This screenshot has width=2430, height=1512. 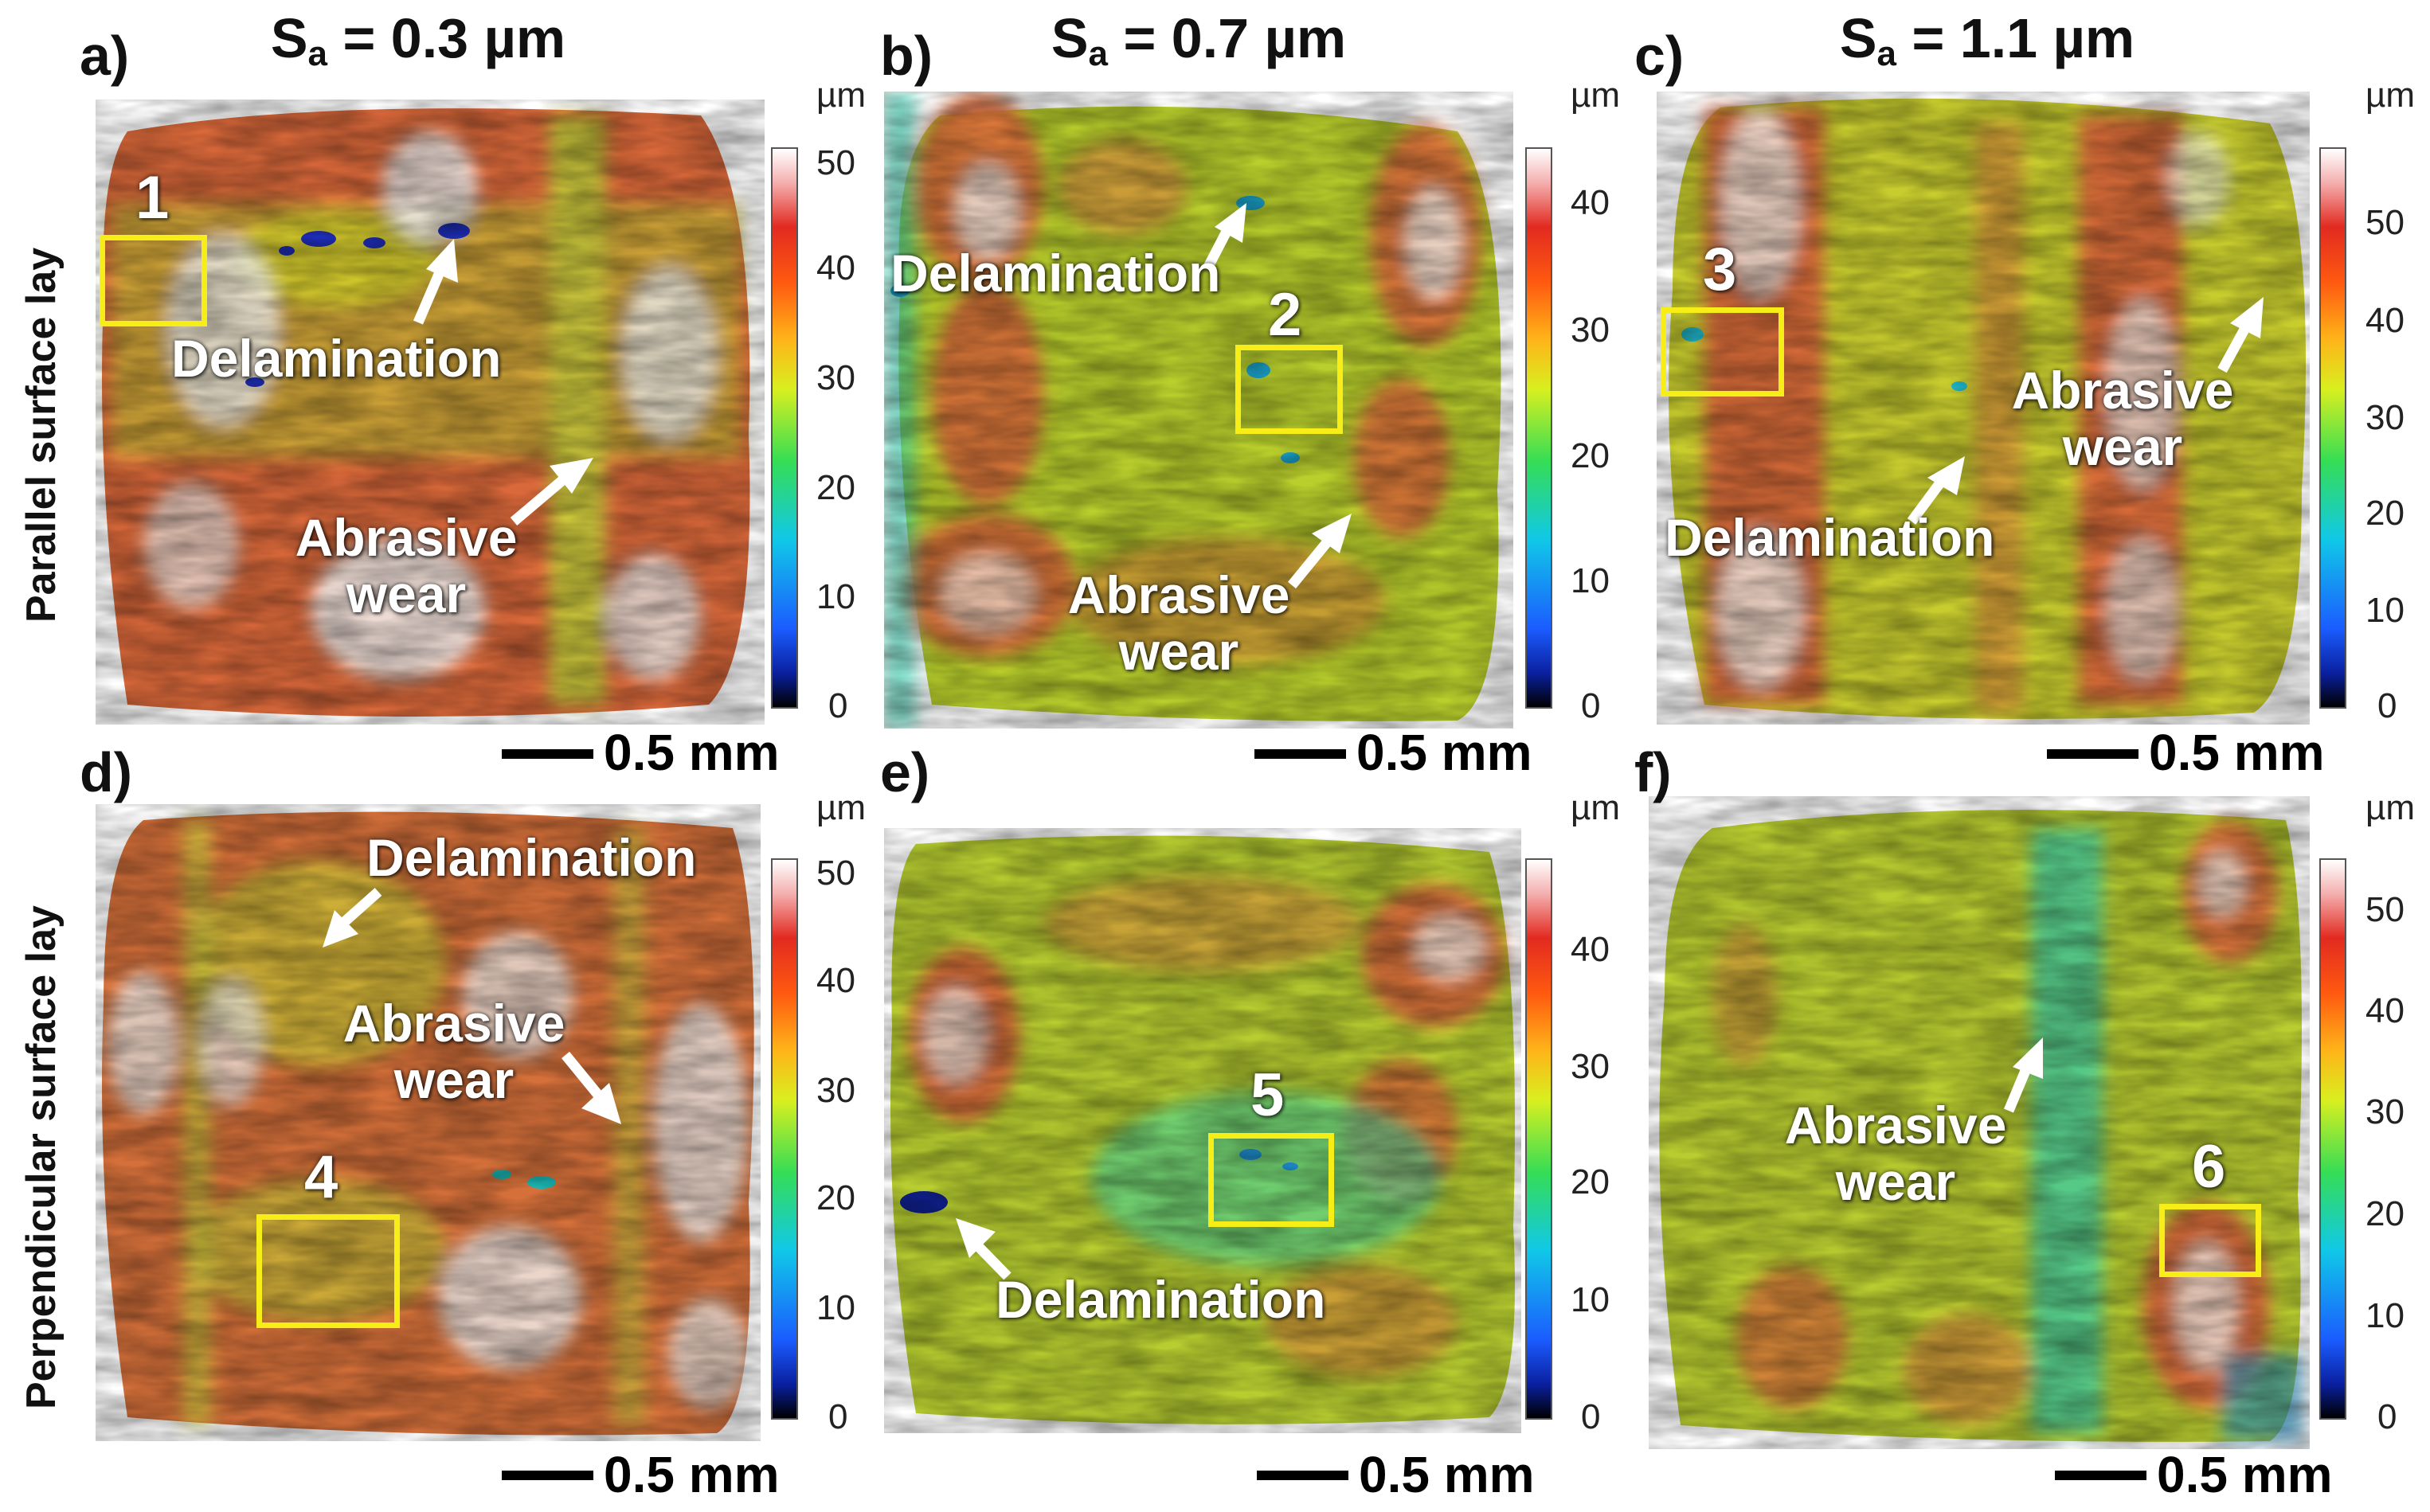 What do you see at coordinates (321, 1177) in the screenshot?
I see `marker-number-4: 4` at bounding box center [321, 1177].